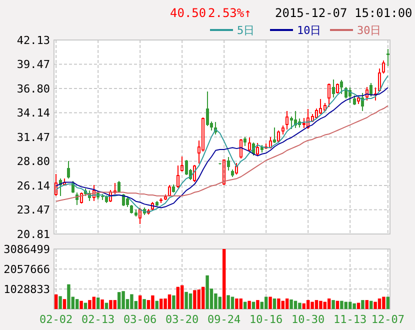  I want to click on x-tick-label: 02-02, so click(56, 319).